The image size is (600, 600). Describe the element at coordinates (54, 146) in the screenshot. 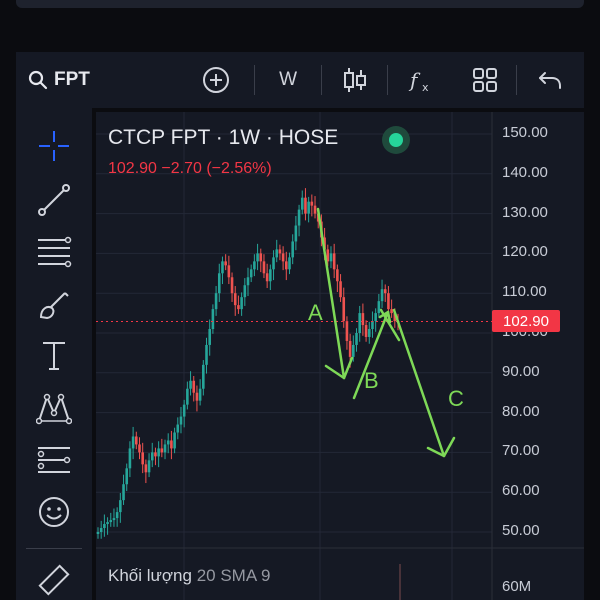

I see `crosshair-tool` at that location.